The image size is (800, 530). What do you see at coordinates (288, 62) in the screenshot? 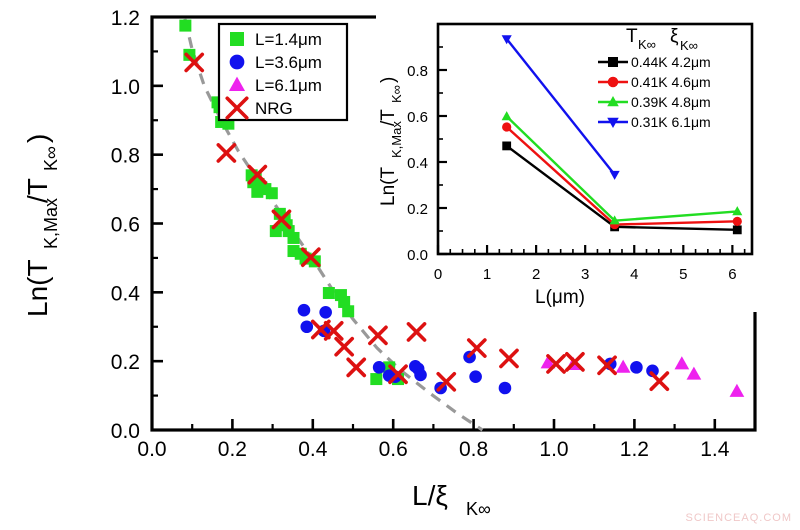
I see `legend-label: L=3.6μm` at bounding box center [288, 62].